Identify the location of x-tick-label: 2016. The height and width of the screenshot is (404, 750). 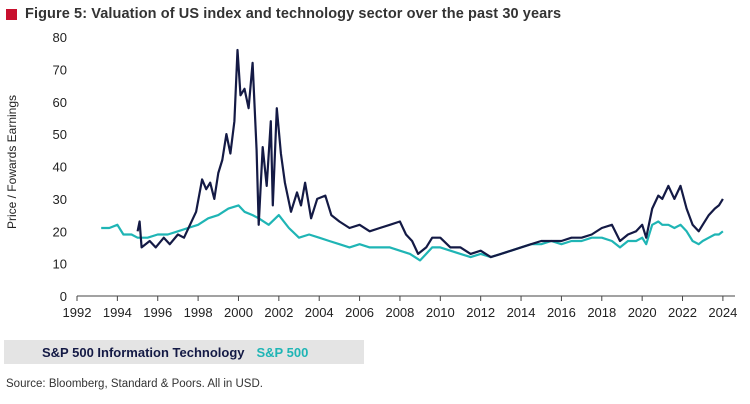
(561, 312).